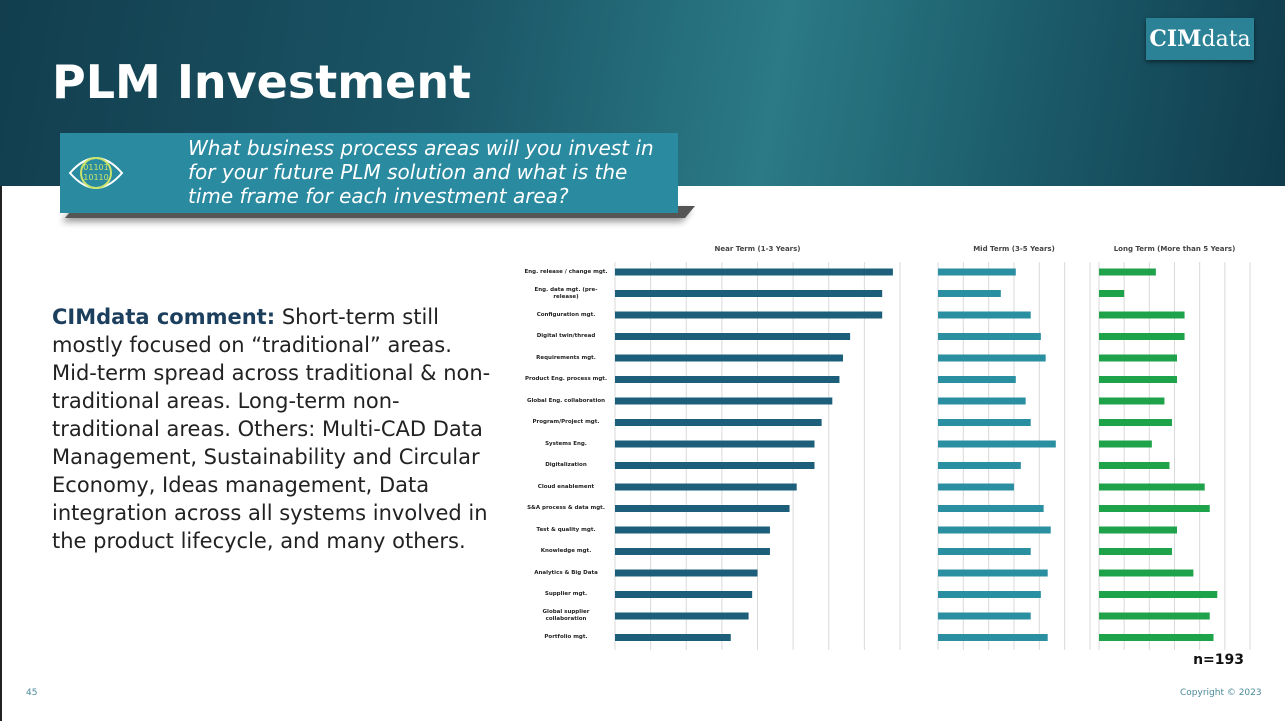 Image resolution: width=1285 pixels, height=721 pixels. Describe the element at coordinates (566, 465) in the screenshot. I see `category-label: Digitalization` at that location.